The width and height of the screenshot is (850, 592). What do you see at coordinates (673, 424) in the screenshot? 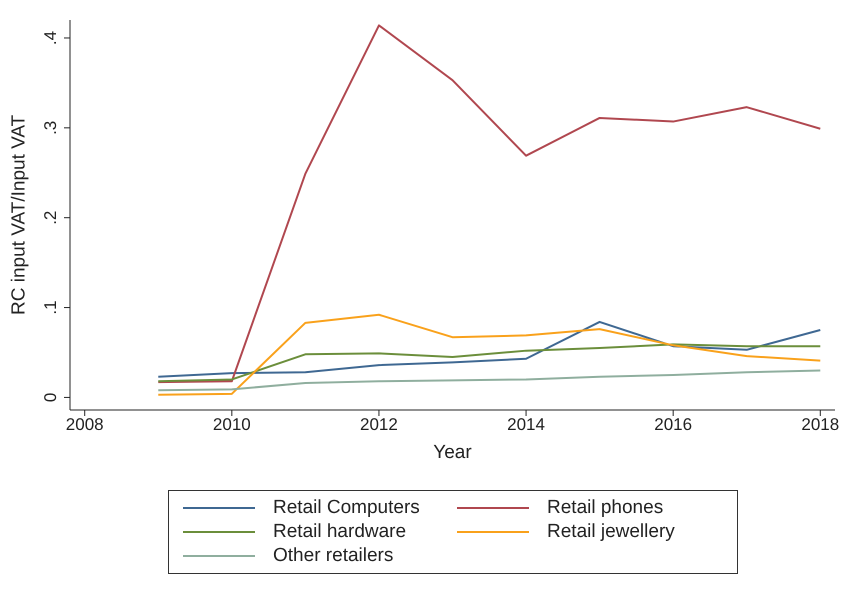
I see `x-tick-label: 2016` at bounding box center [673, 424].